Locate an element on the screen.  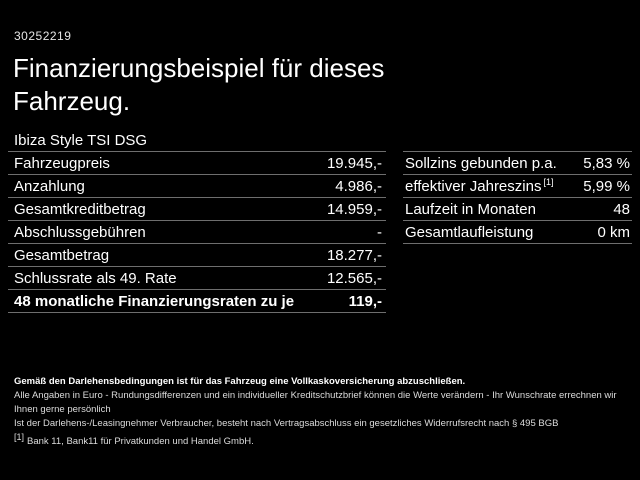
footnote-marker: [1] is located at coordinates (19, 436).